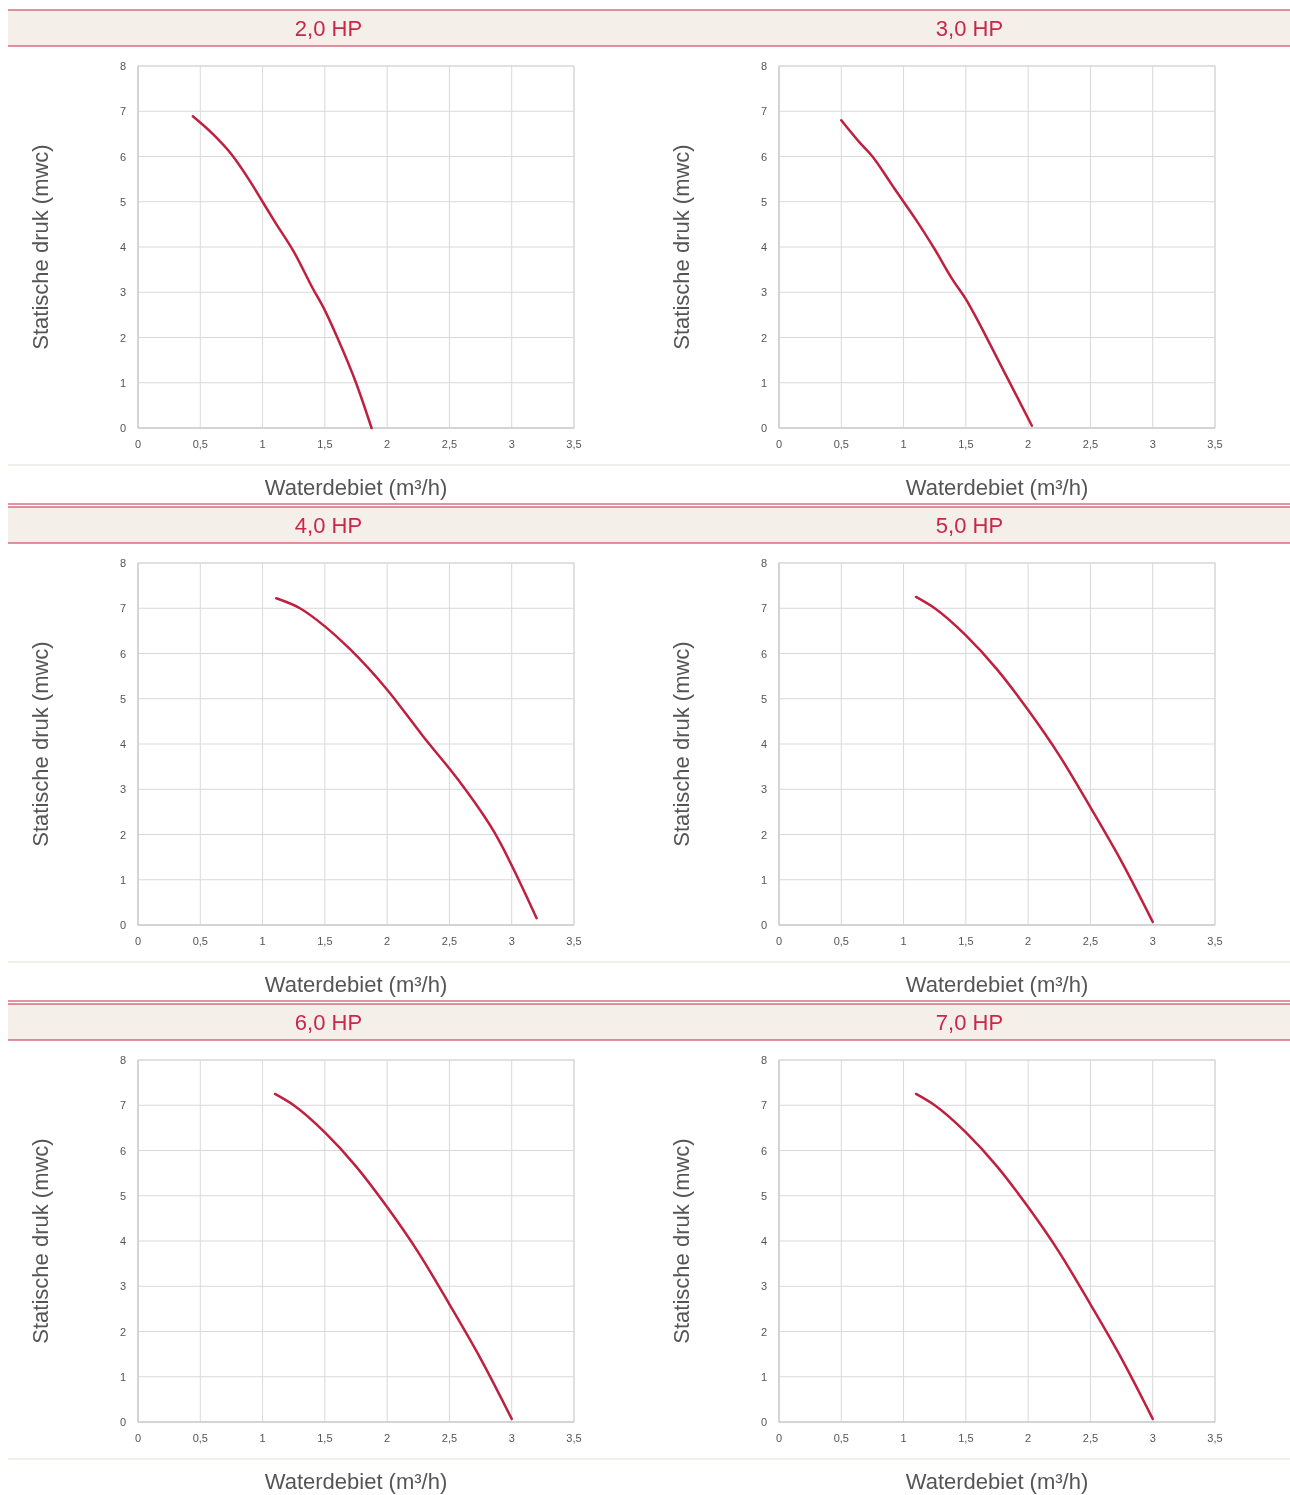 This screenshot has width=1290, height=1495. I want to click on chart-title: 6,0 HP, so click(328, 1022).